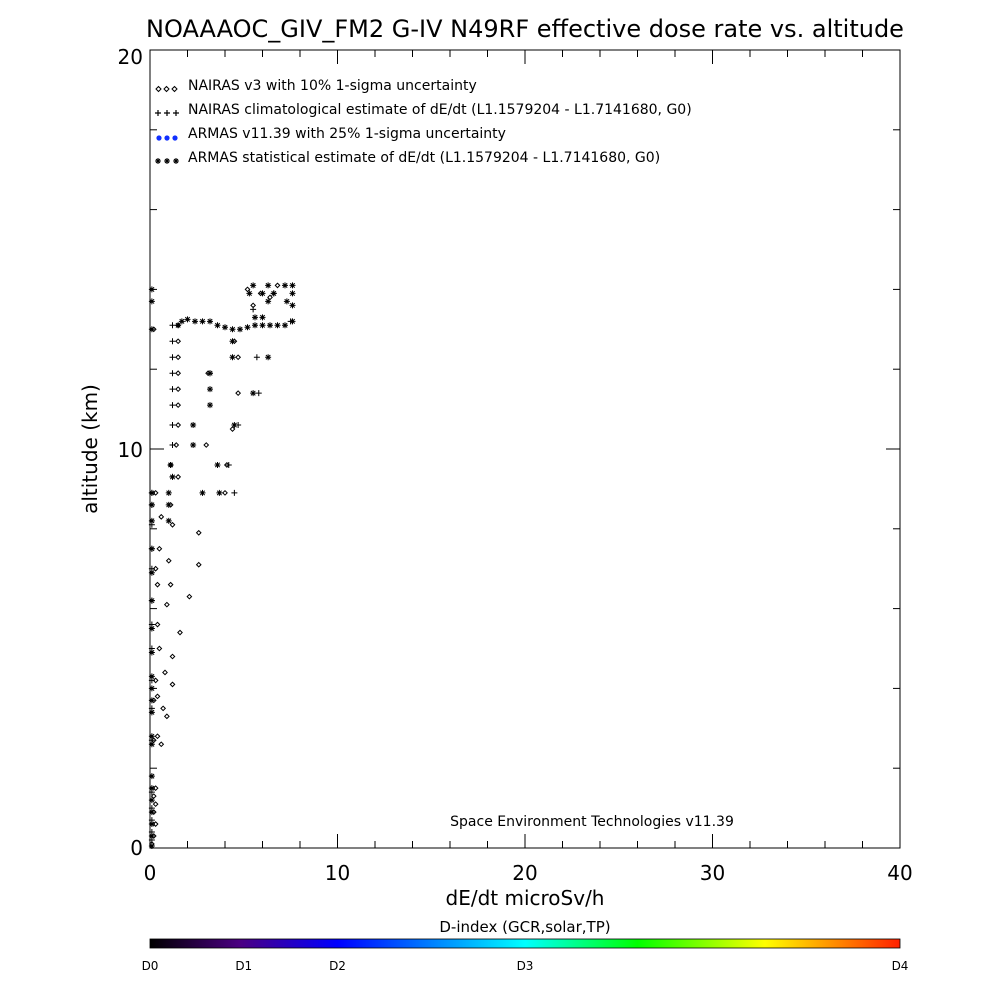 This screenshot has width=1000, height=1000. I want to click on x-tick-label: 10, so click(337, 873).